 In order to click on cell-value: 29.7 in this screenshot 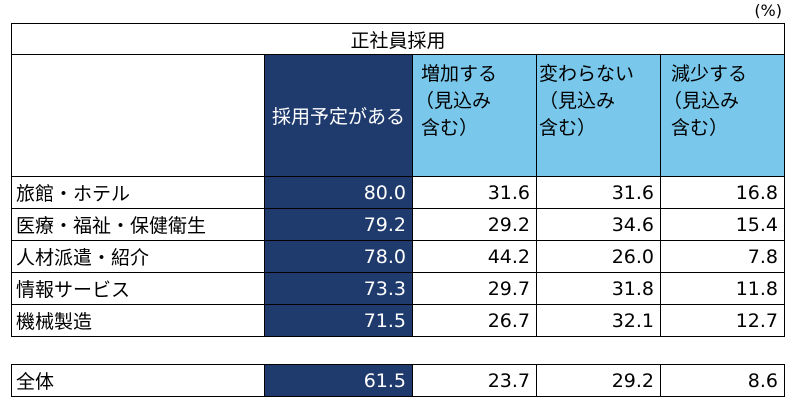, I will do `click(474, 288)`.